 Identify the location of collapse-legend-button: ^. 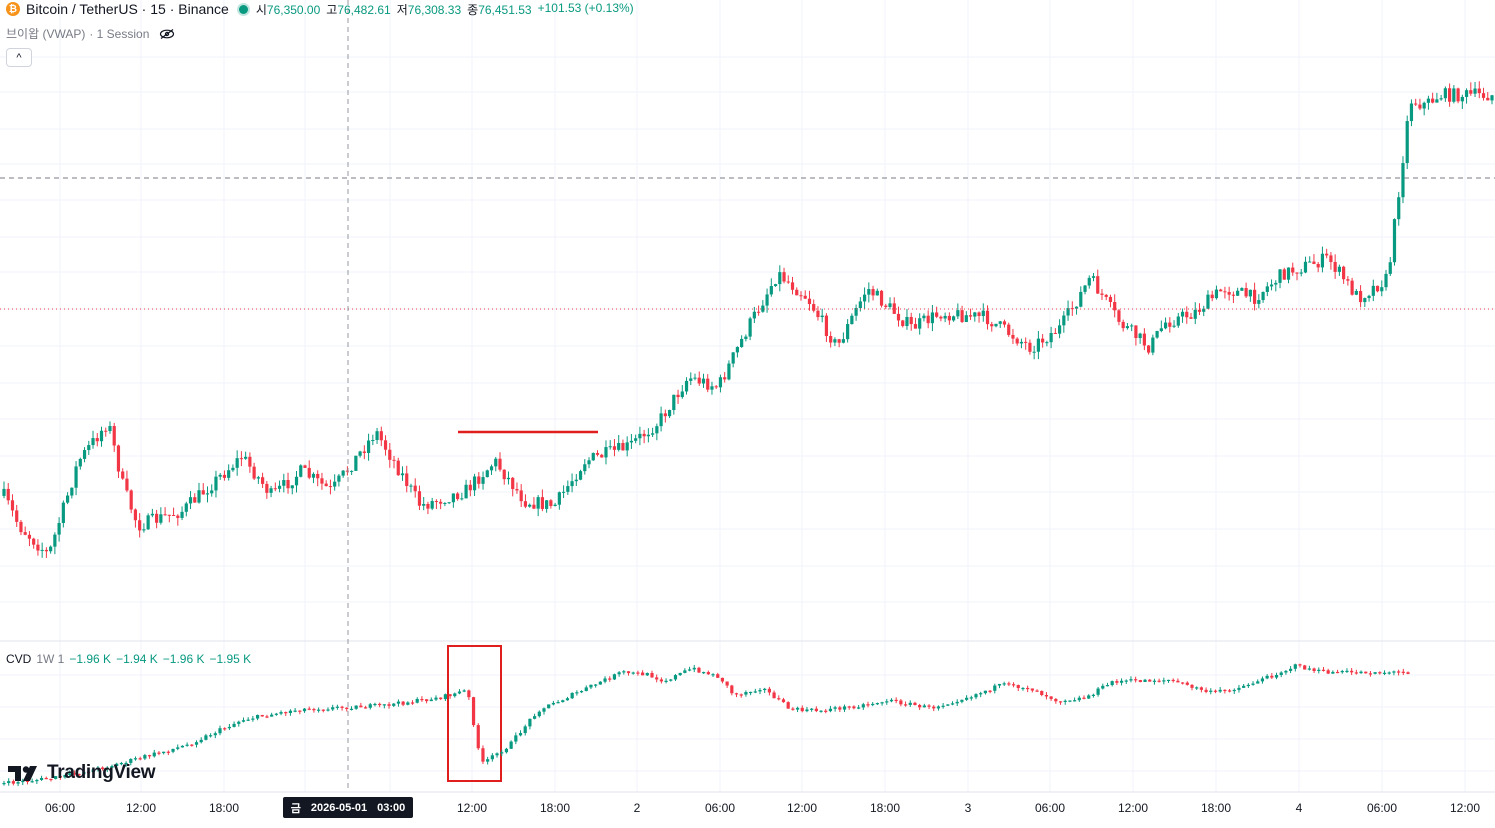
(19, 57).